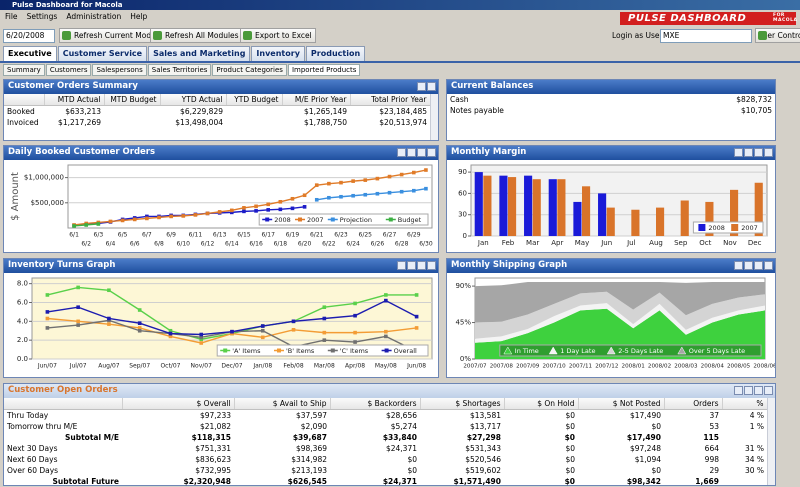  I want to click on table-cell: 4 %, so click(756, 415).